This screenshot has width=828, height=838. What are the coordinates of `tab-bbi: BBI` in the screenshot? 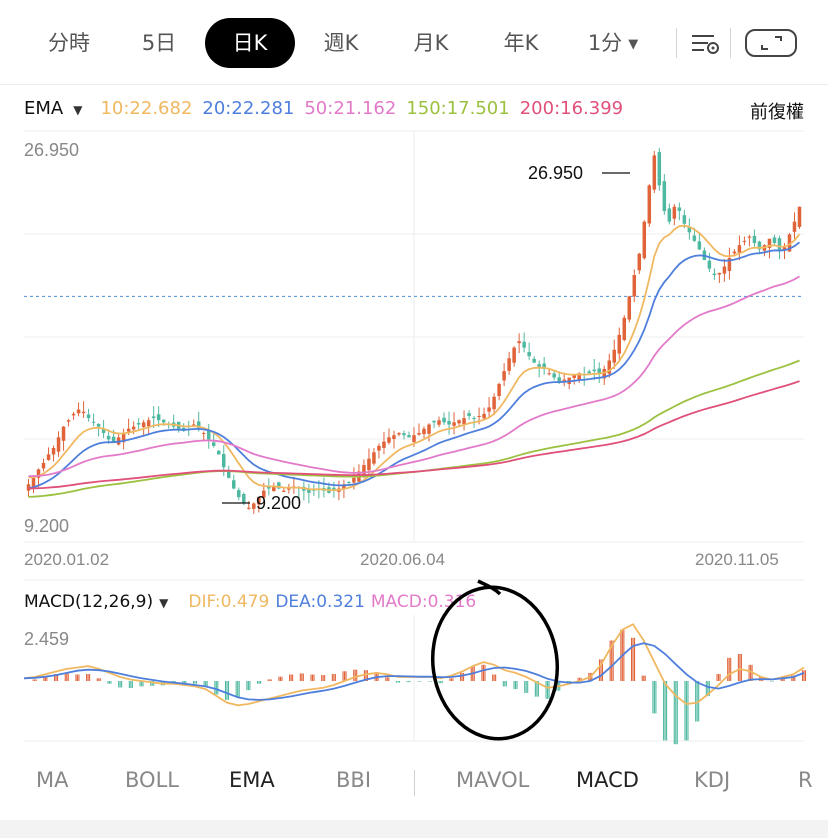 It's located at (354, 780).